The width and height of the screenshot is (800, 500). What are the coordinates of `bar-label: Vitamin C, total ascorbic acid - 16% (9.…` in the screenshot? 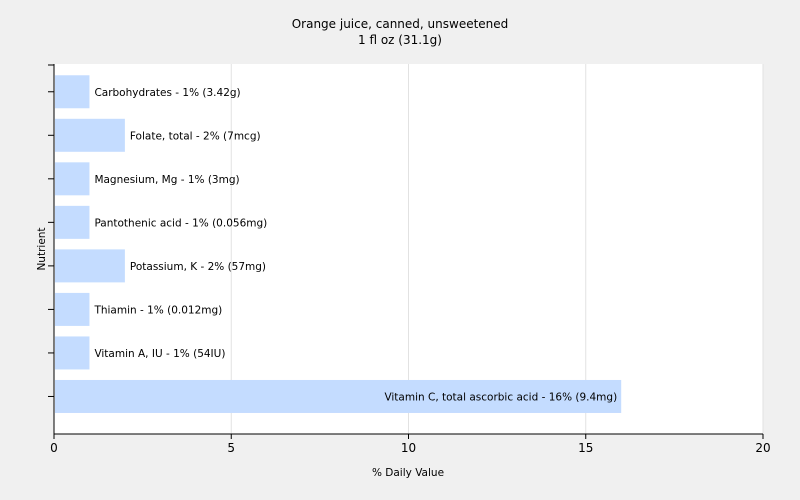 It's located at (500, 397).